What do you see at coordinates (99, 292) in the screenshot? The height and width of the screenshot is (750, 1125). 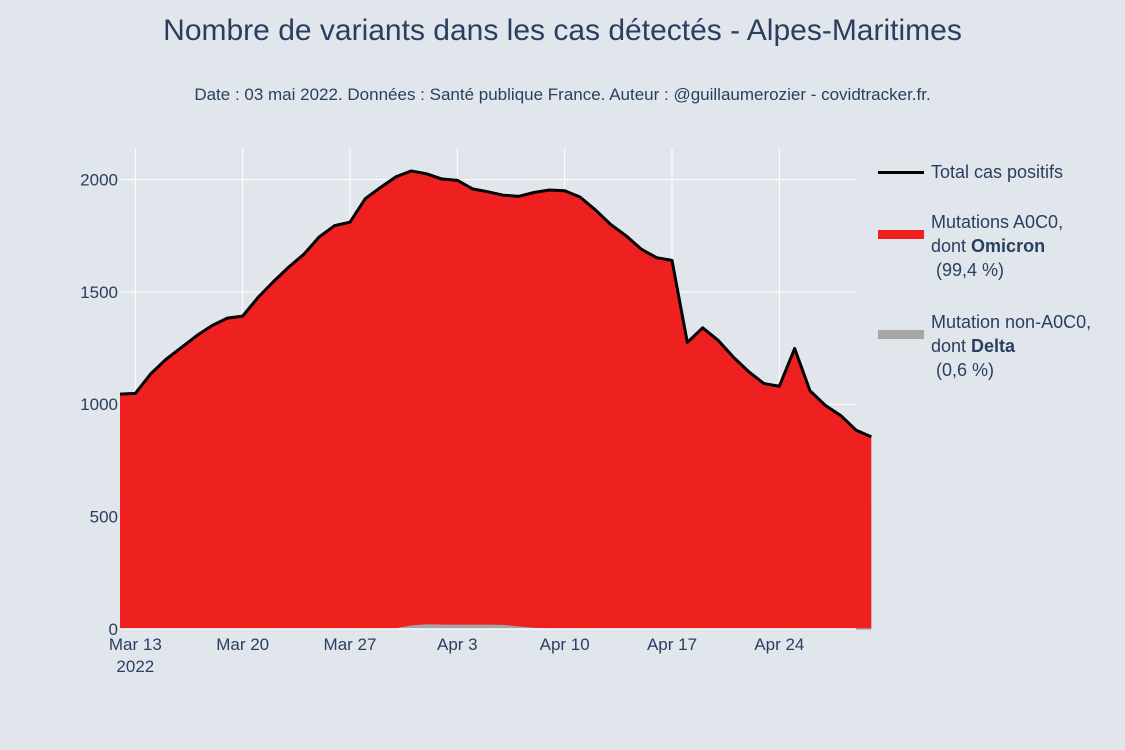 I see `y-tick-label: 1500` at bounding box center [99, 292].